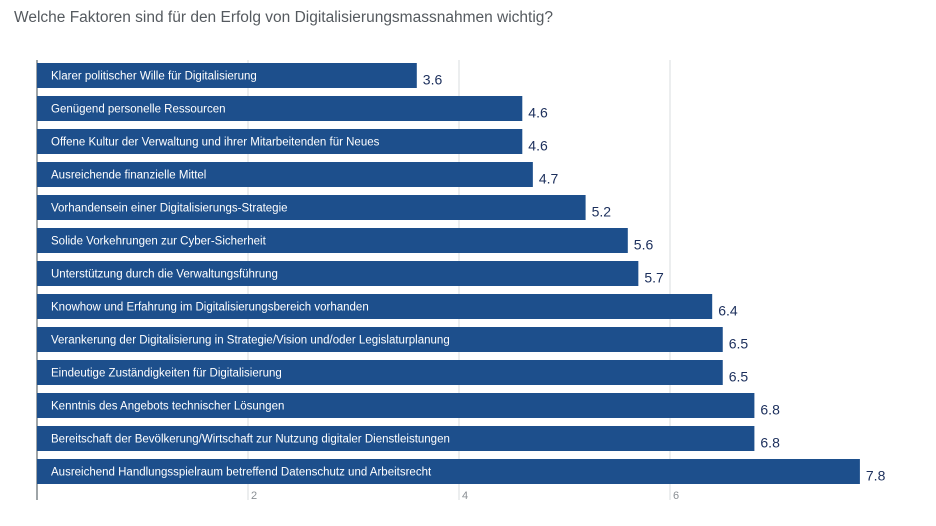  Describe the element at coordinates (876, 476) in the screenshot. I see `bar-value-label: 7.8` at that location.